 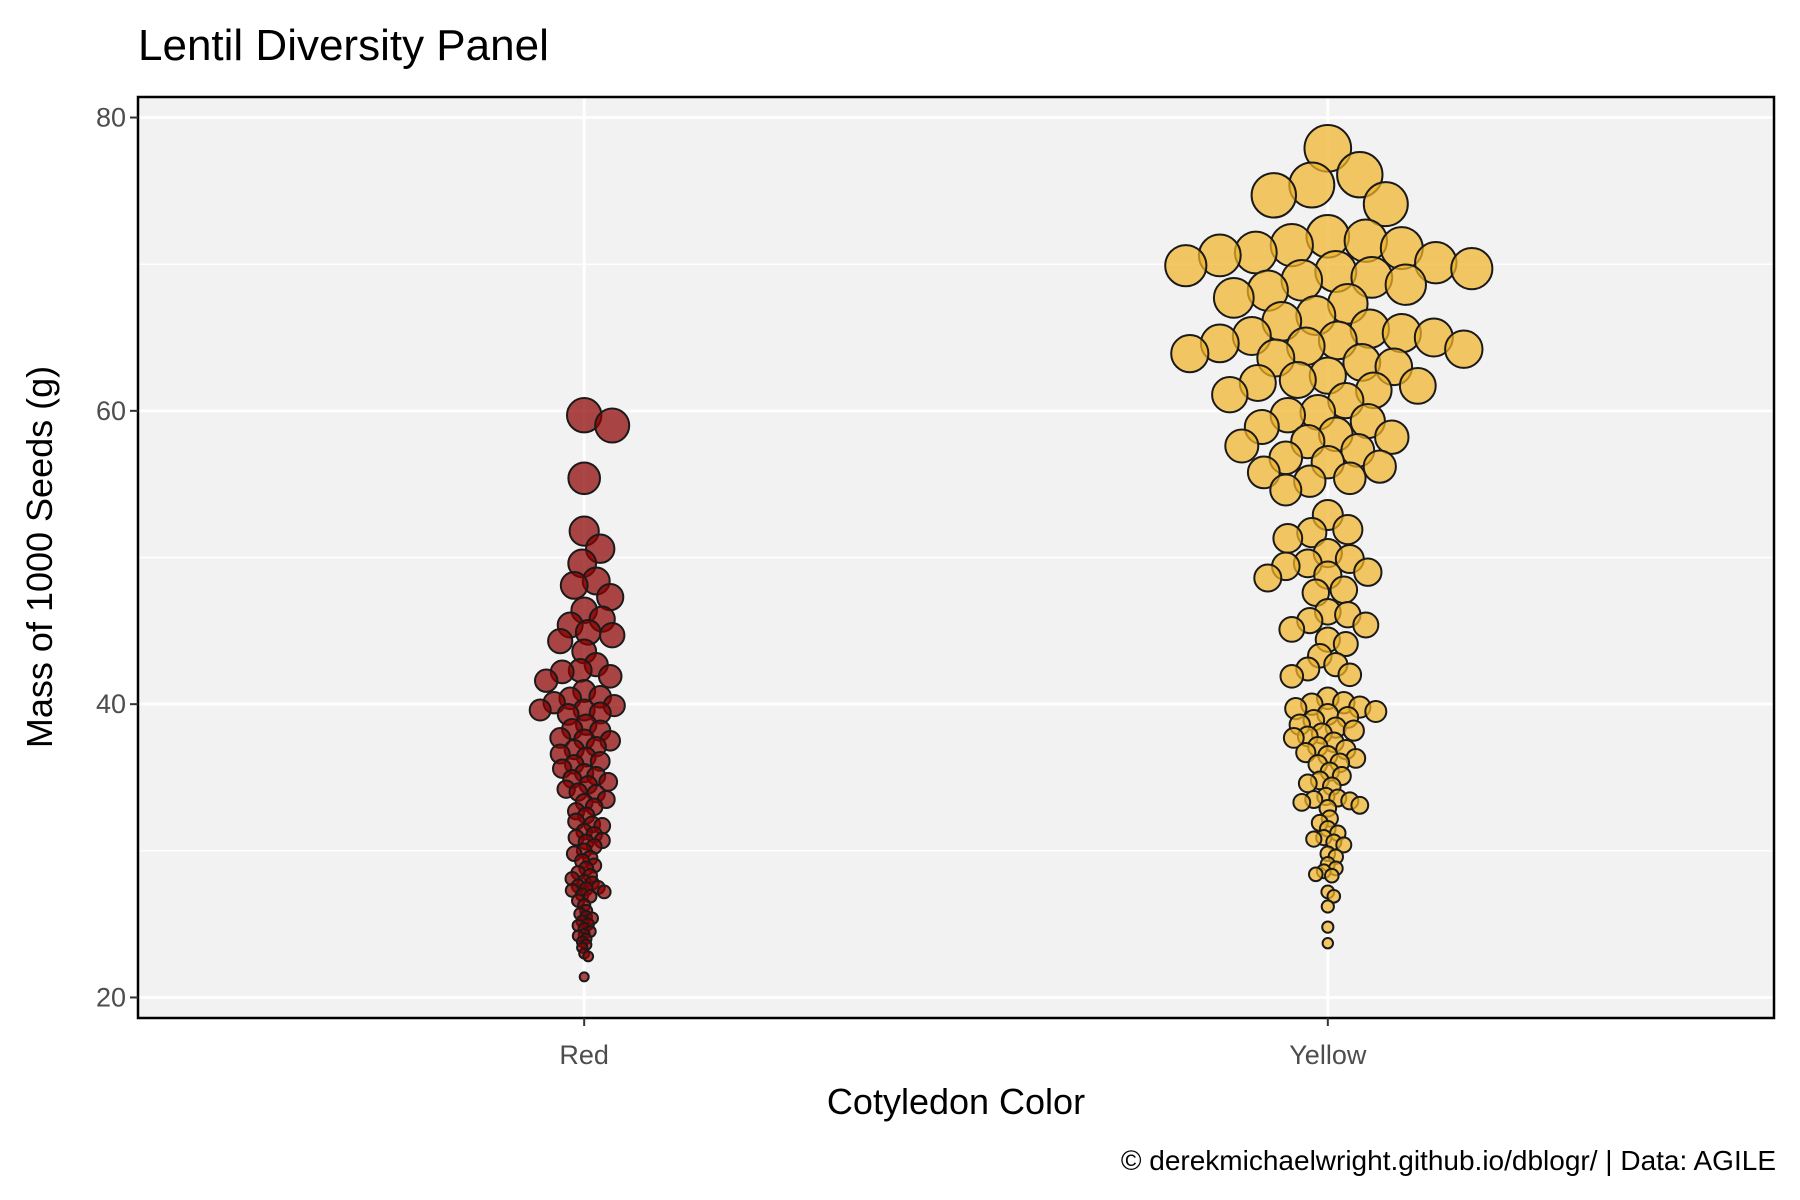 I want to click on y-tick-label: 60, so click(x=111, y=411).